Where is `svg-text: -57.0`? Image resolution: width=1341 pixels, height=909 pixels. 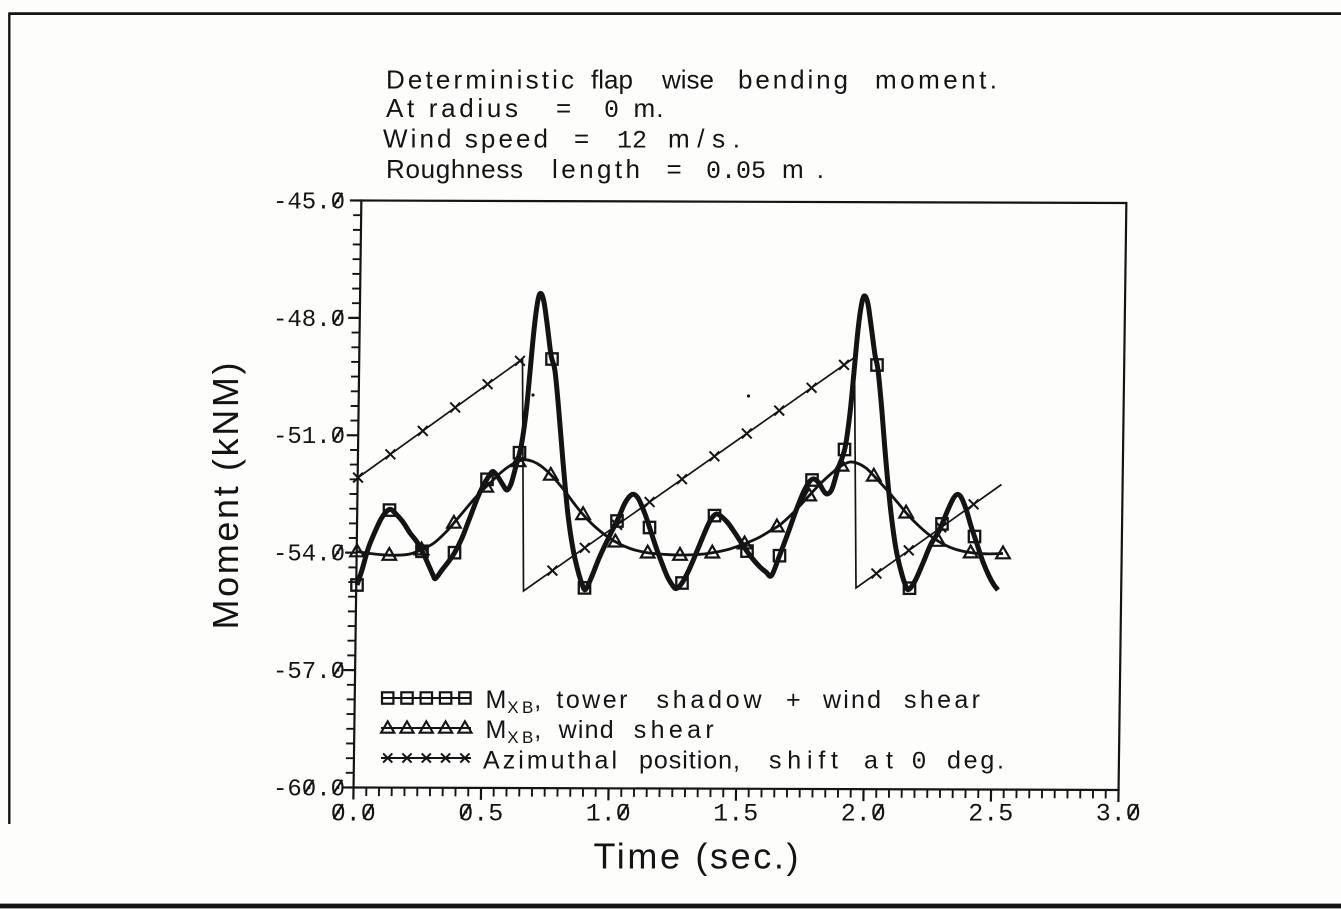
svg-text: -57.0 is located at coordinates (309, 672).